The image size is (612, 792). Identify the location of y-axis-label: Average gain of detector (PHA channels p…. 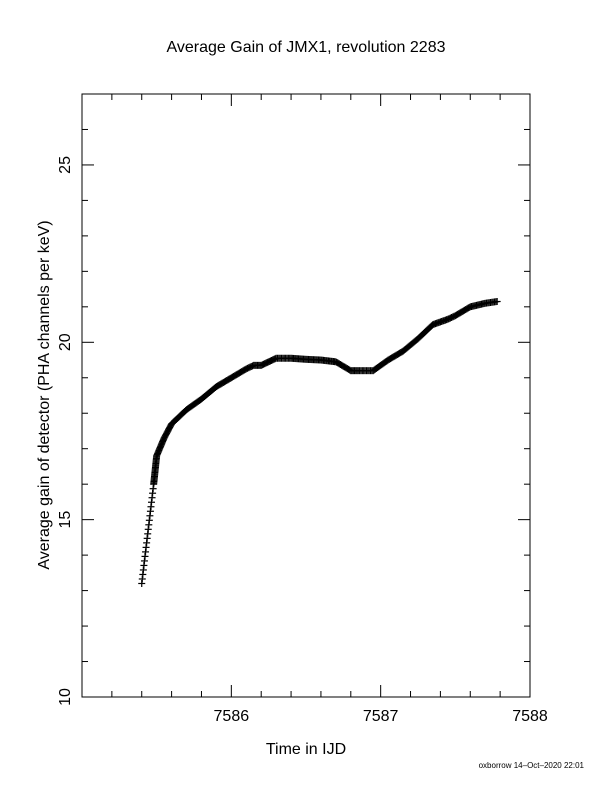
(44, 394).